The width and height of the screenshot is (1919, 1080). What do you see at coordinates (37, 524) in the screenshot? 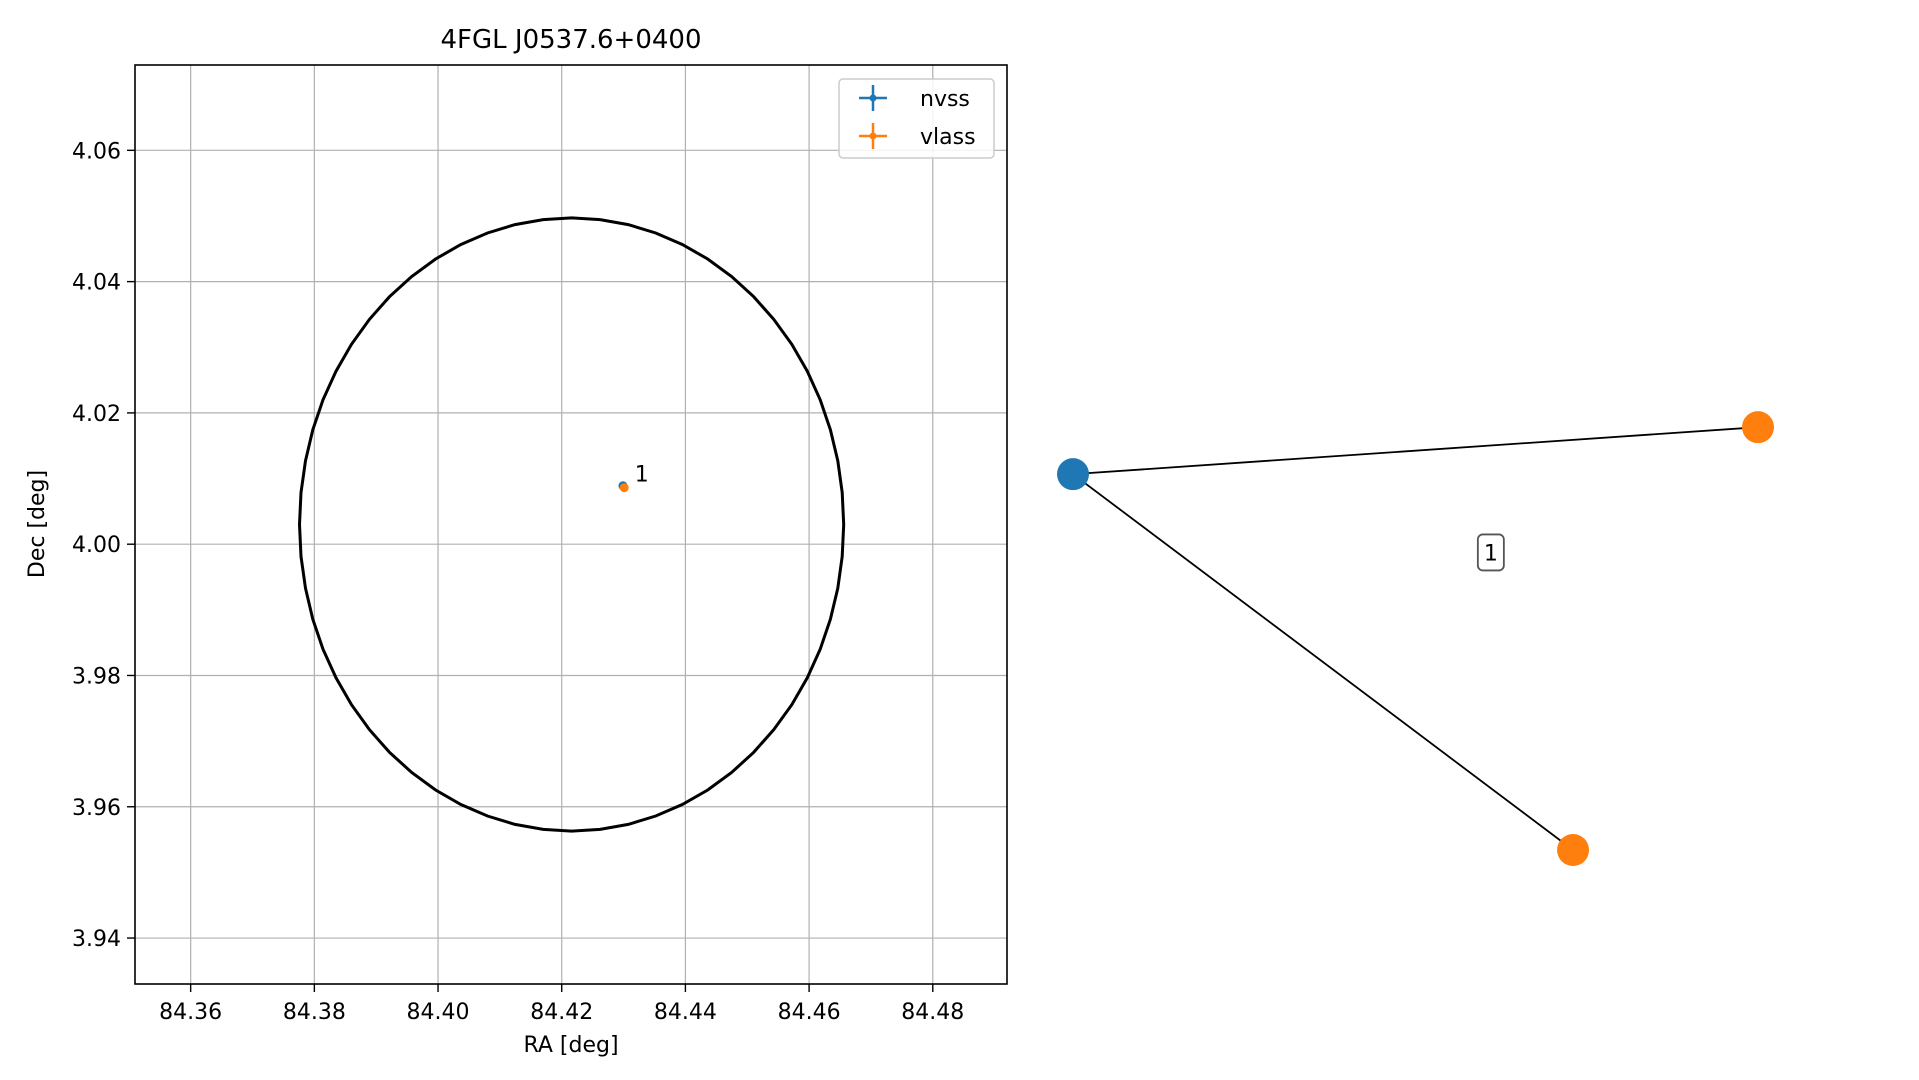
I see `y-axis-label: Dec [deg]` at bounding box center [37, 524].